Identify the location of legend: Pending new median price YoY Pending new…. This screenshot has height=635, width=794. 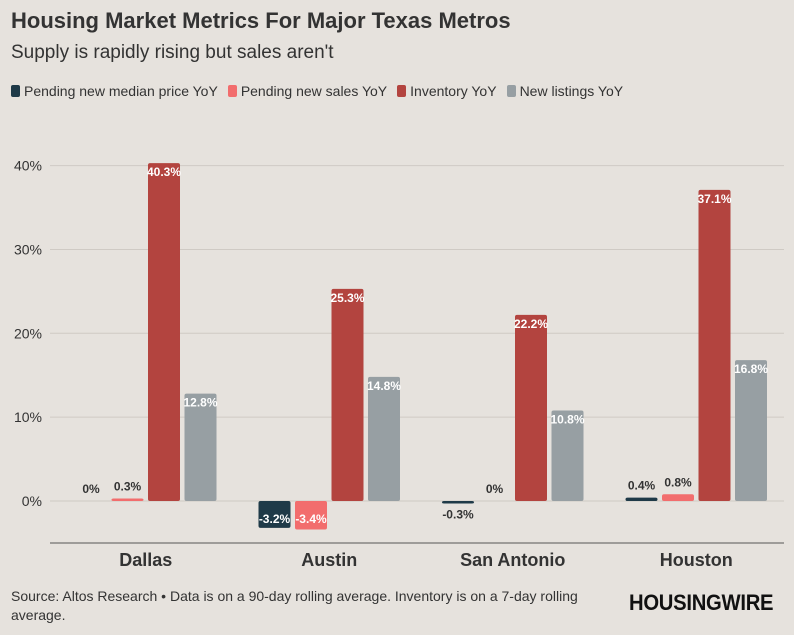
(322, 91).